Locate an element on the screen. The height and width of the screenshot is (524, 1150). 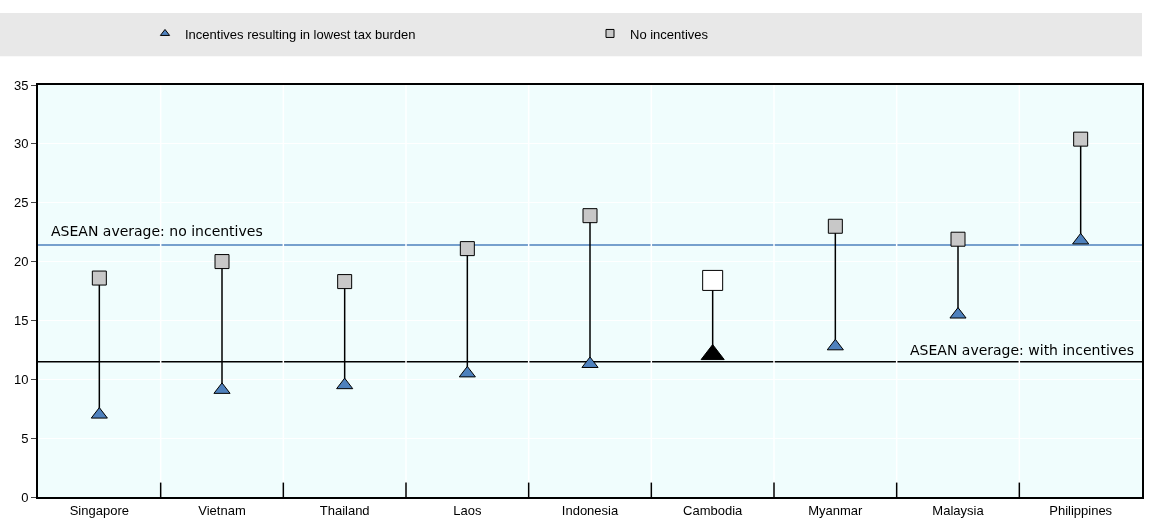
y-tick-label: 25 is located at coordinates (21, 203).